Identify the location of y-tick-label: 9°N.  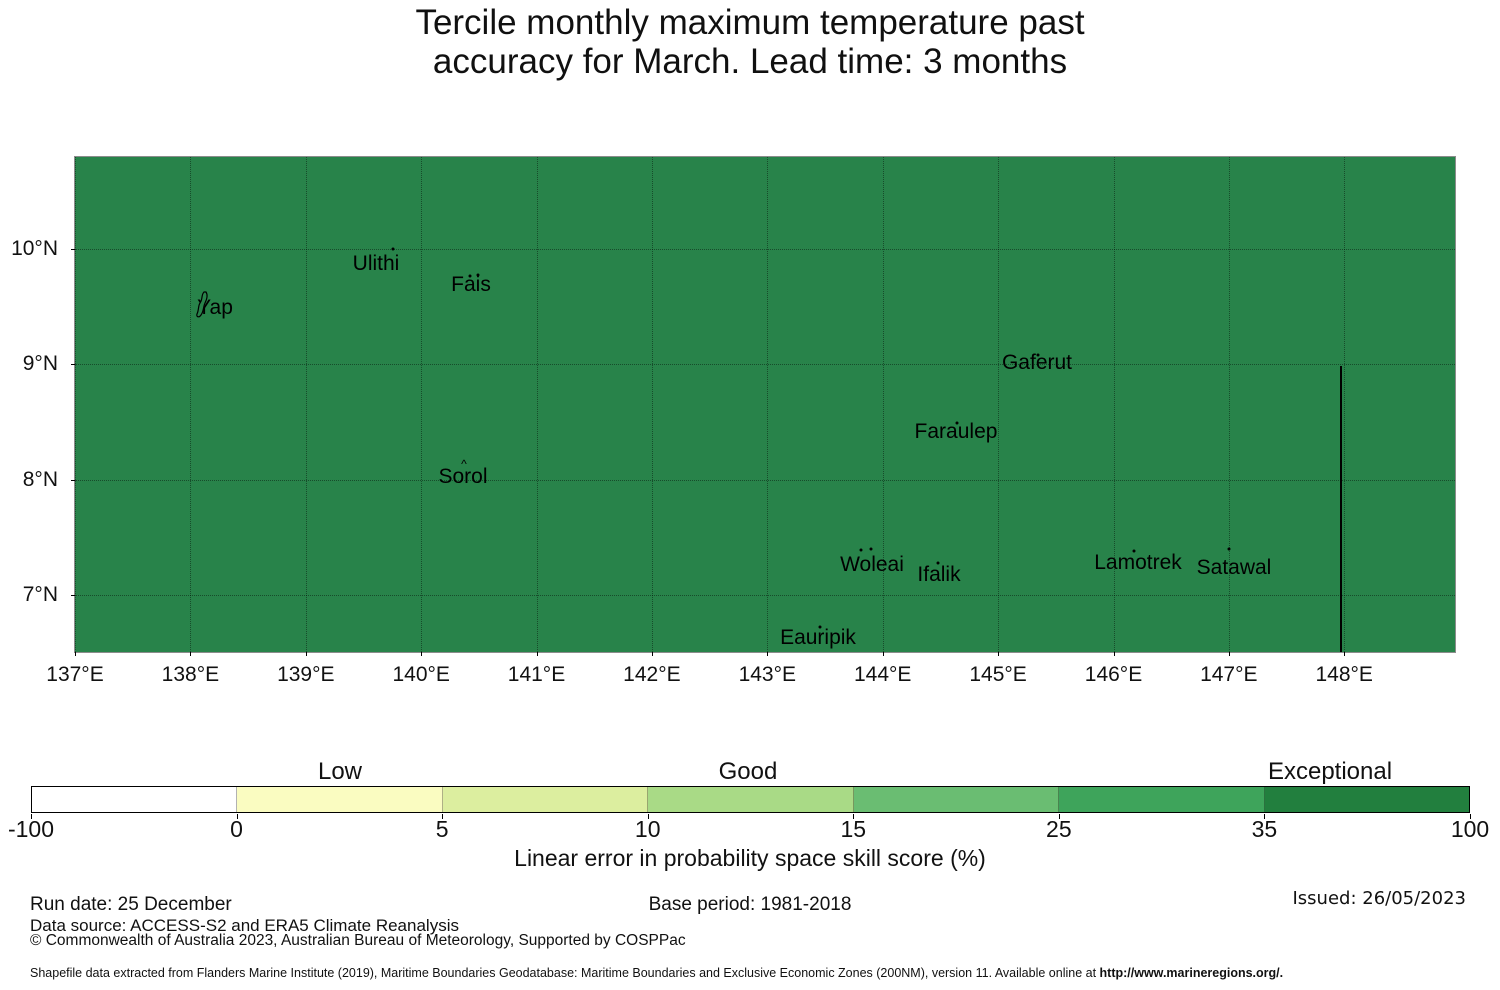
(40, 364).